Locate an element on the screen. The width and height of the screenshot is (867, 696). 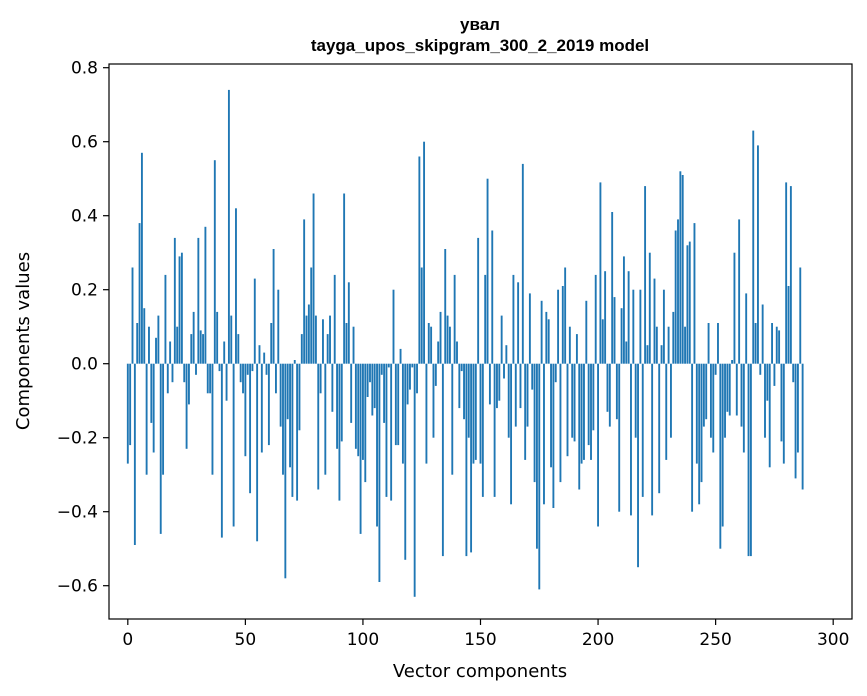
x-tick-label: 150 is located at coordinates (480, 640).